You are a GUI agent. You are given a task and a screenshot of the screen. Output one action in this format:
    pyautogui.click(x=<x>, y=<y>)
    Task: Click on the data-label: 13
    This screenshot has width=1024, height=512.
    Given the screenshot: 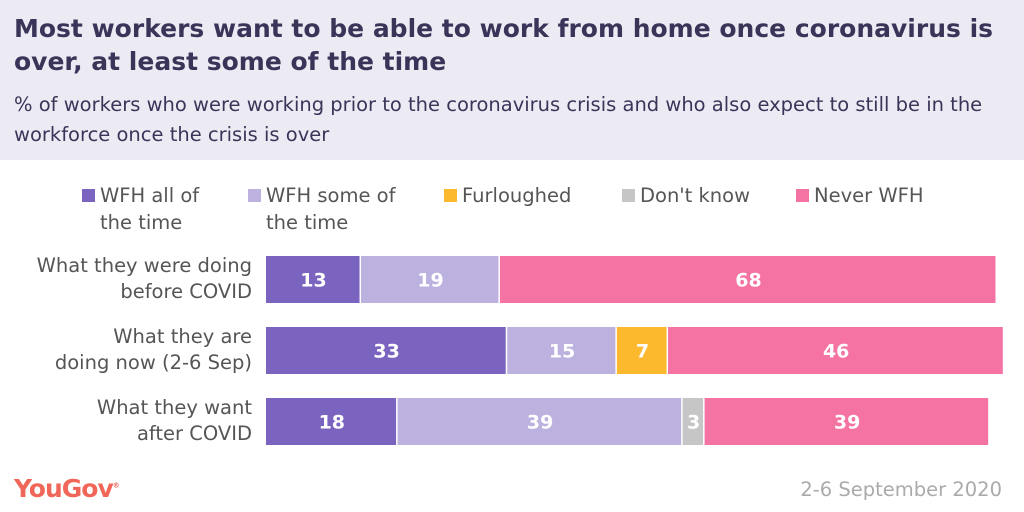 What is the action you would take?
    pyautogui.click(x=313, y=281)
    